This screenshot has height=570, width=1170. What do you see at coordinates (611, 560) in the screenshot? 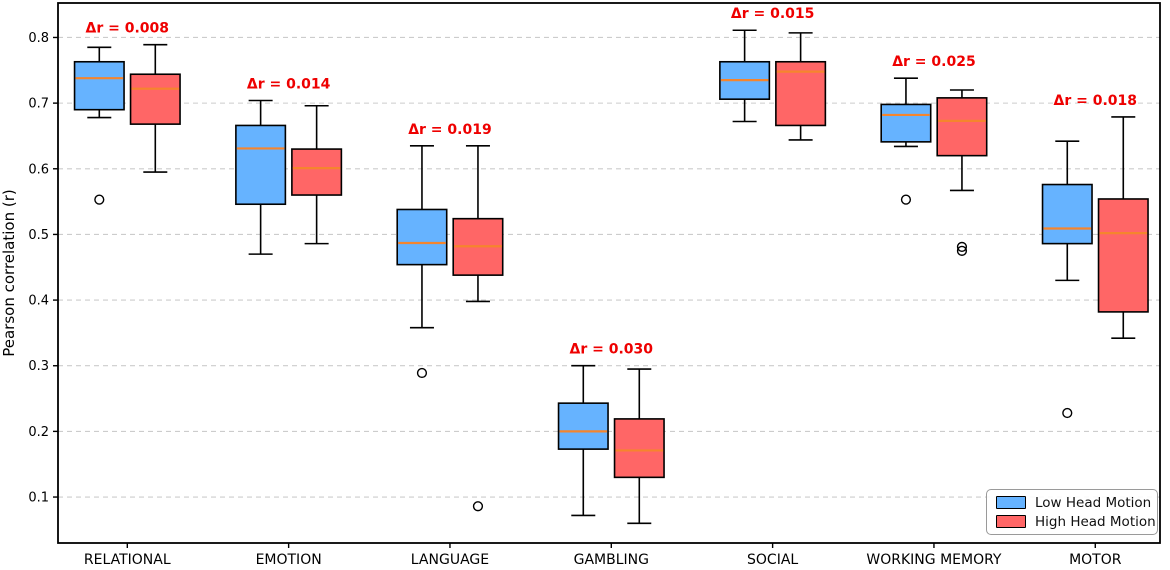
I see `x-tick-label-gambling: GAMBLING` at bounding box center [611, 560].